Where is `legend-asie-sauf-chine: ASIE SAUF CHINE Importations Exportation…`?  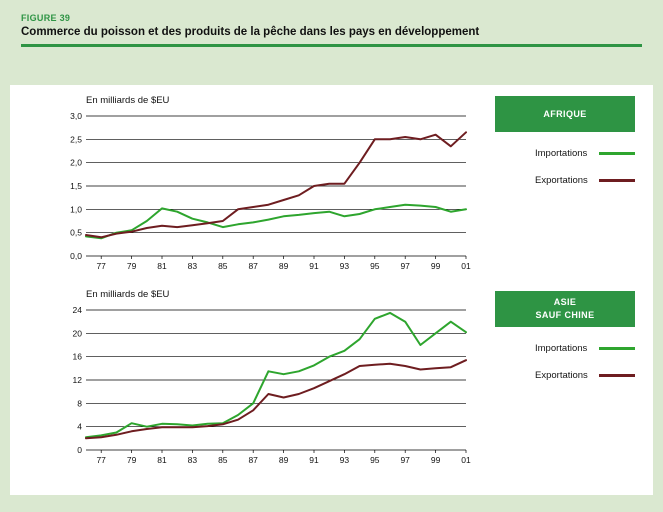
legend-asie-sauf-chine: ASIE SAUF CHINE Importations Exportation… is located at coordinates (565, 336).